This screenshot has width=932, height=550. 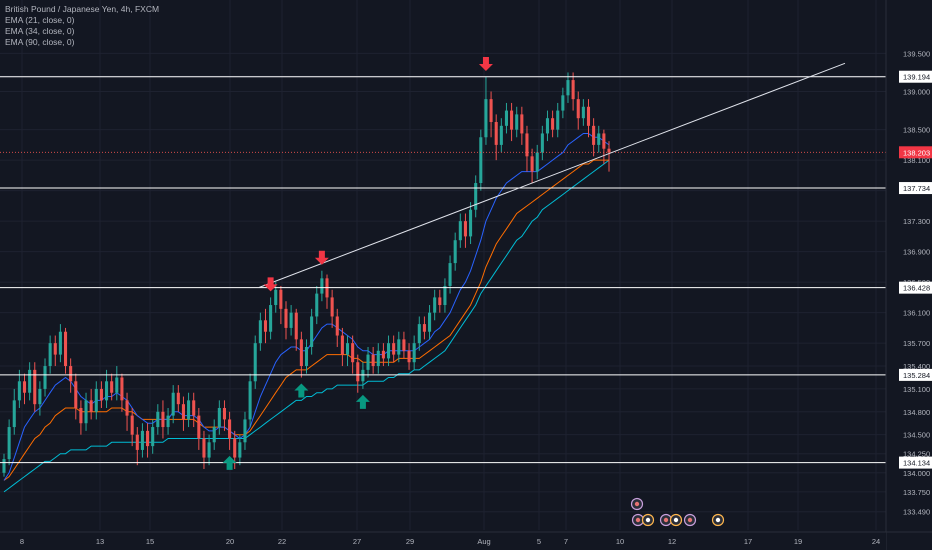 I want to click on svg-text: 136.428, so click(x=916, y=288).